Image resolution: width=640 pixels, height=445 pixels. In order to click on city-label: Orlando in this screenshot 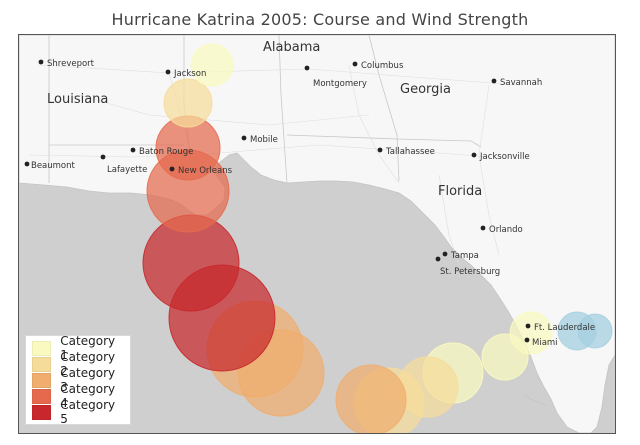, I will do `click(506, 230)`.